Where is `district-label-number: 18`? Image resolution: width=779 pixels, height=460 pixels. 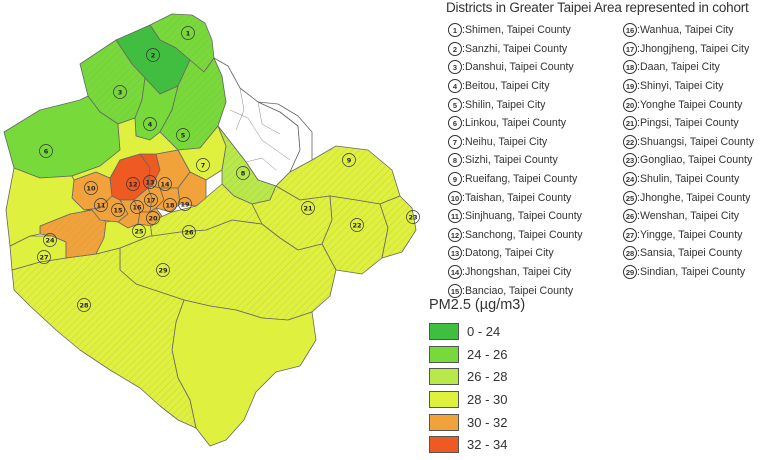
district-label-number: 18 is located at coordinates (170, 205).